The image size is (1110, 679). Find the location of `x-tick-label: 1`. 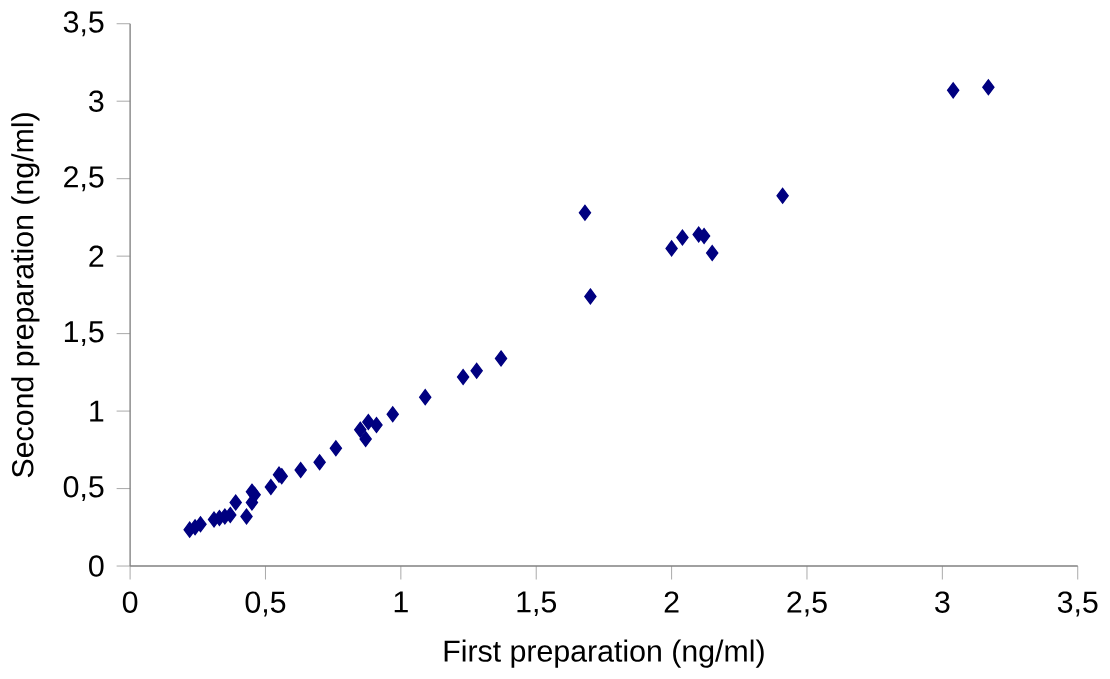

x-tick-label: 1 is located at coordinates (401, 602).